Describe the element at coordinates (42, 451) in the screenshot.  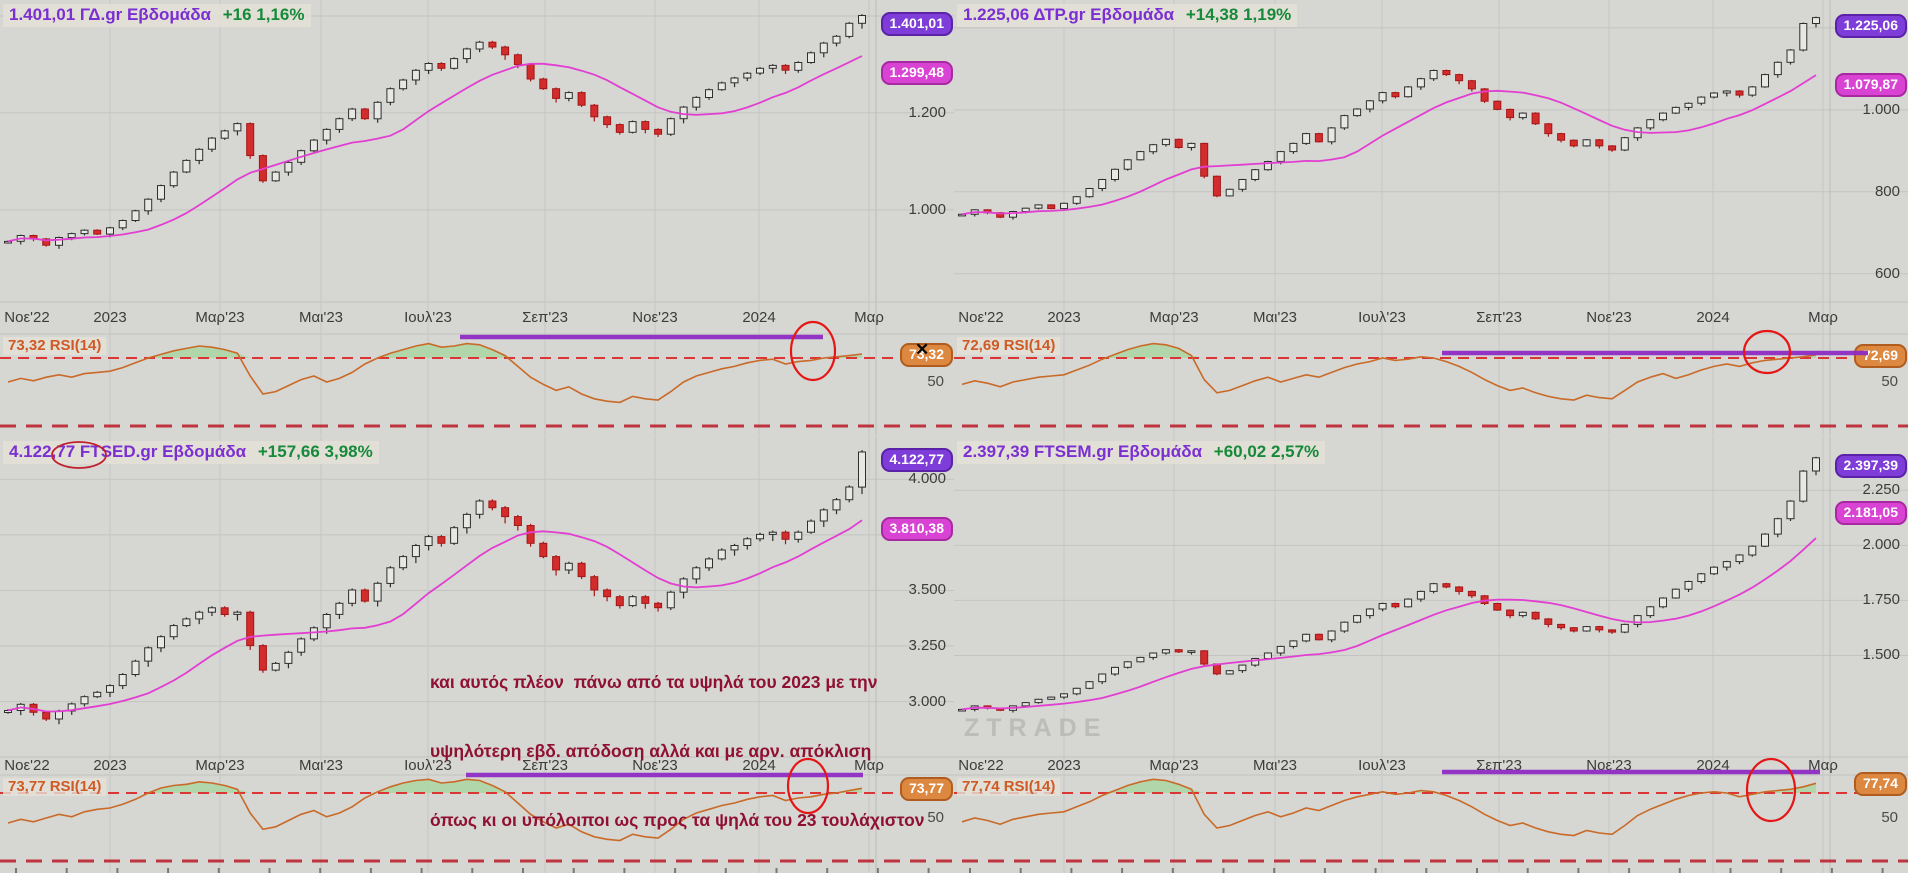
I see `last-price: 4.122,77` at that location.